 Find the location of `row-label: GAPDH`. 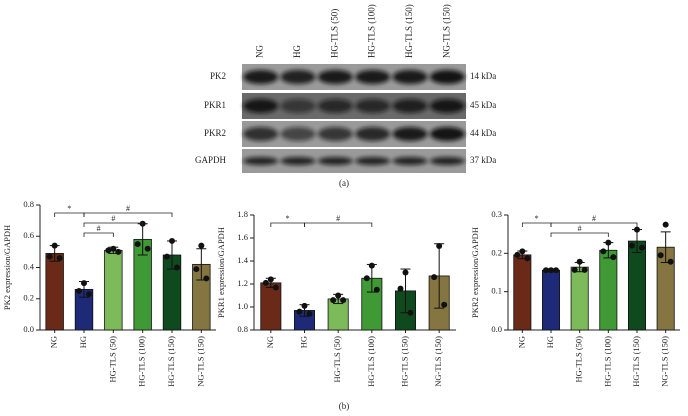

row-label: GAPDH is located at coordinates (211, 160).